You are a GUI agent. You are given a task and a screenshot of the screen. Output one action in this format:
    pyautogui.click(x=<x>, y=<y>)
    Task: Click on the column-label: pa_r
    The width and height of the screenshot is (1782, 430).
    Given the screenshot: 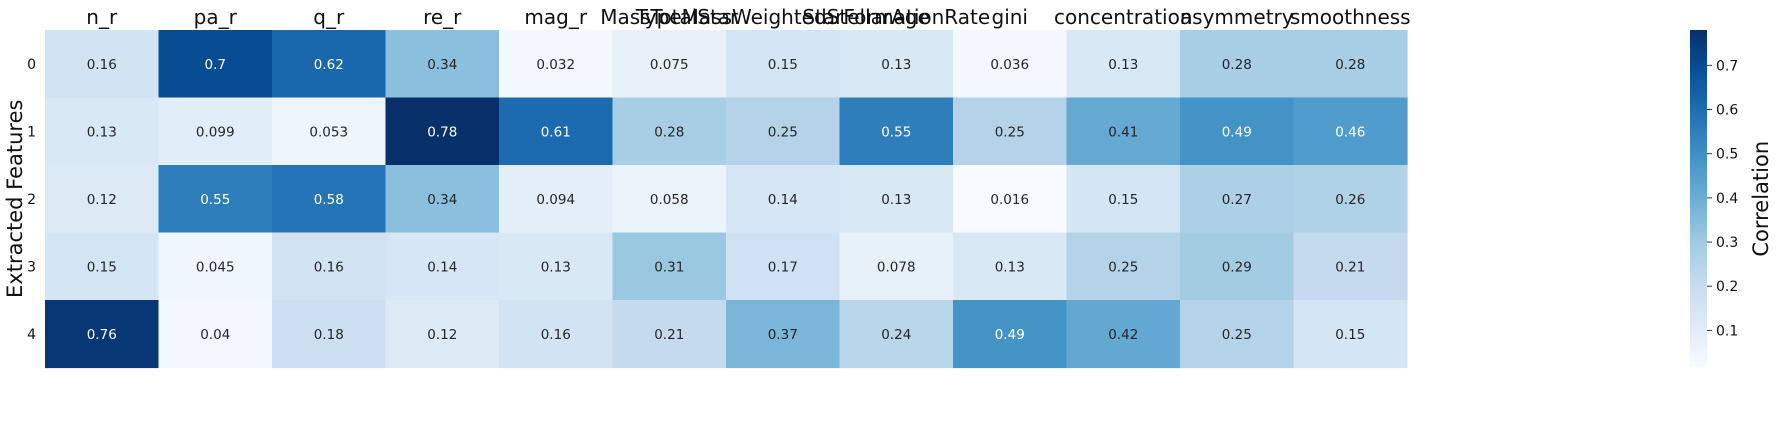 What is the action you would take?
    pyautogui.click(x=216, y=17)
    